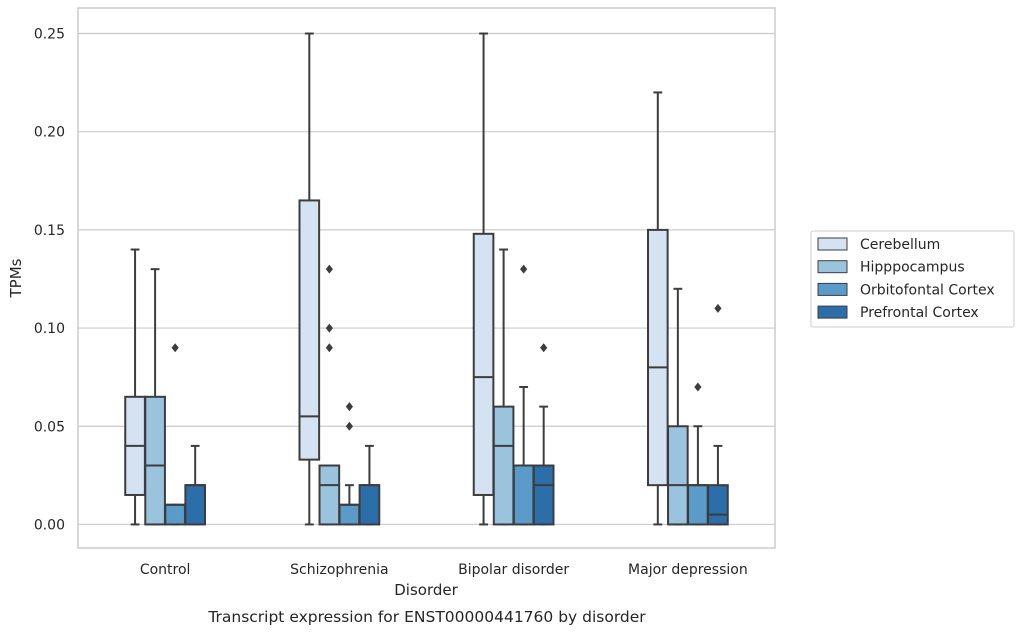 The image size is (1023, 634). Describe the element at coordinates (919, 313) in the screenshot. I see `legend-label: Prefrontal Cortex` at that location.